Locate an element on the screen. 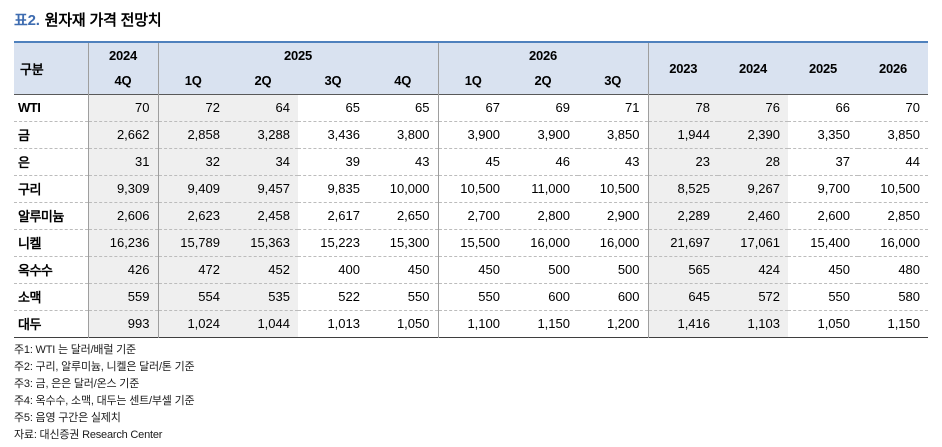  value-cell: 1,024 is located at coordinates (193, 323).